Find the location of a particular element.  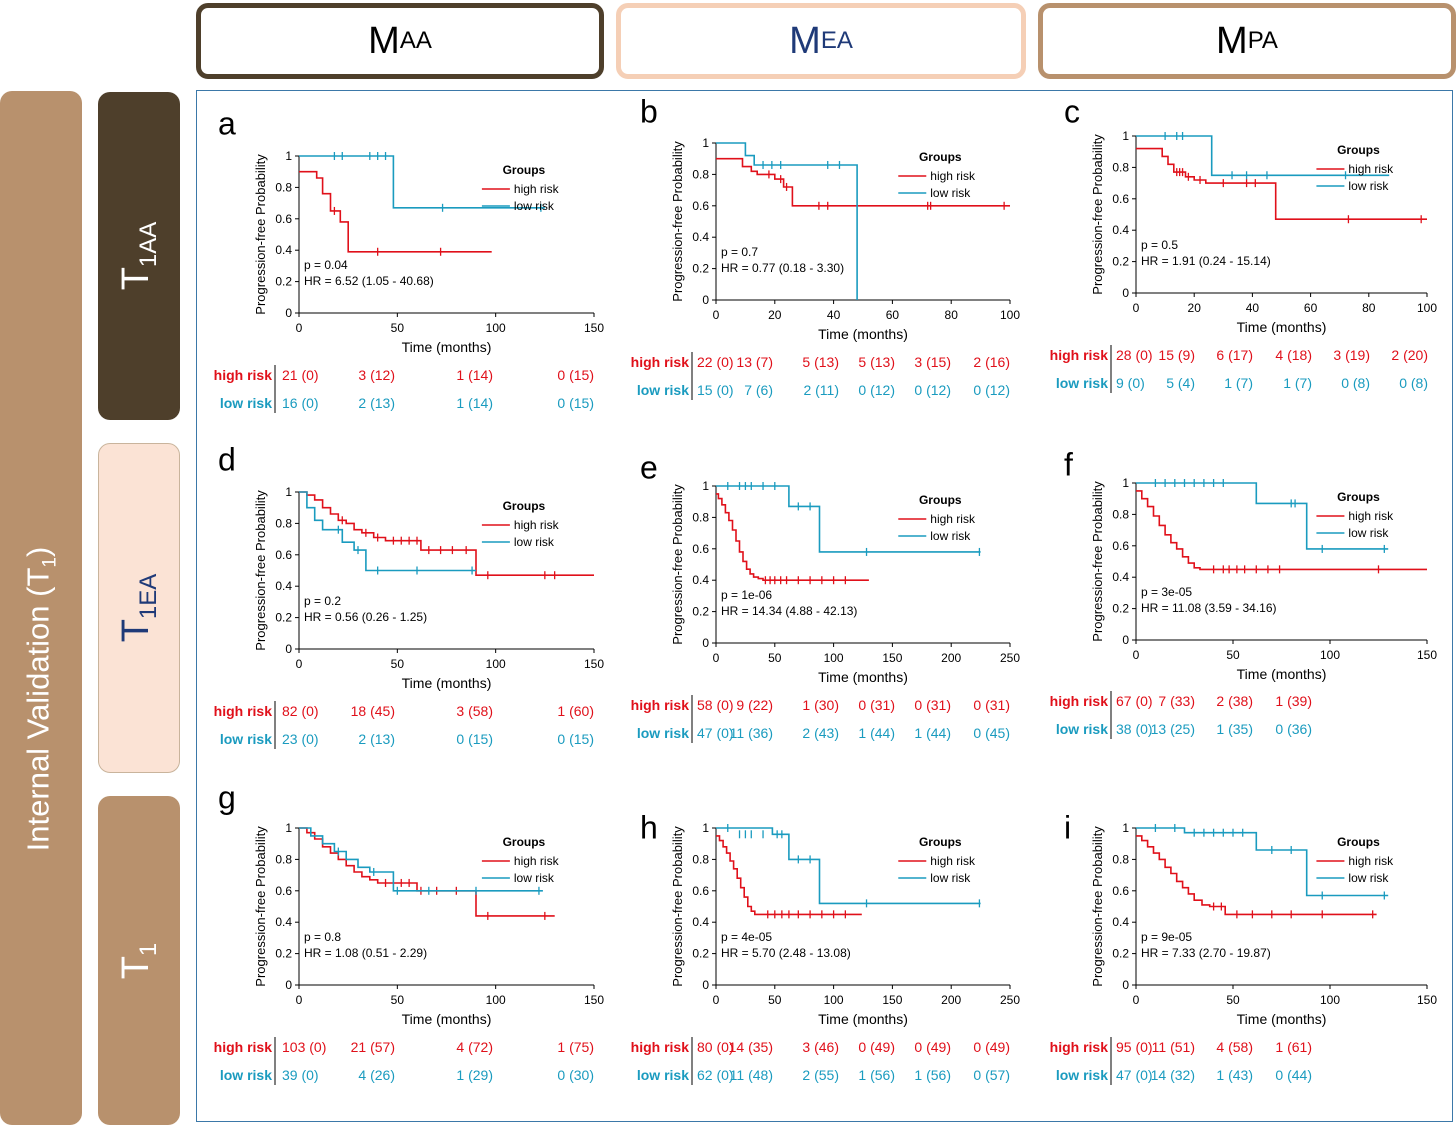

panel-letter: g is located at coordinates (227, 797).